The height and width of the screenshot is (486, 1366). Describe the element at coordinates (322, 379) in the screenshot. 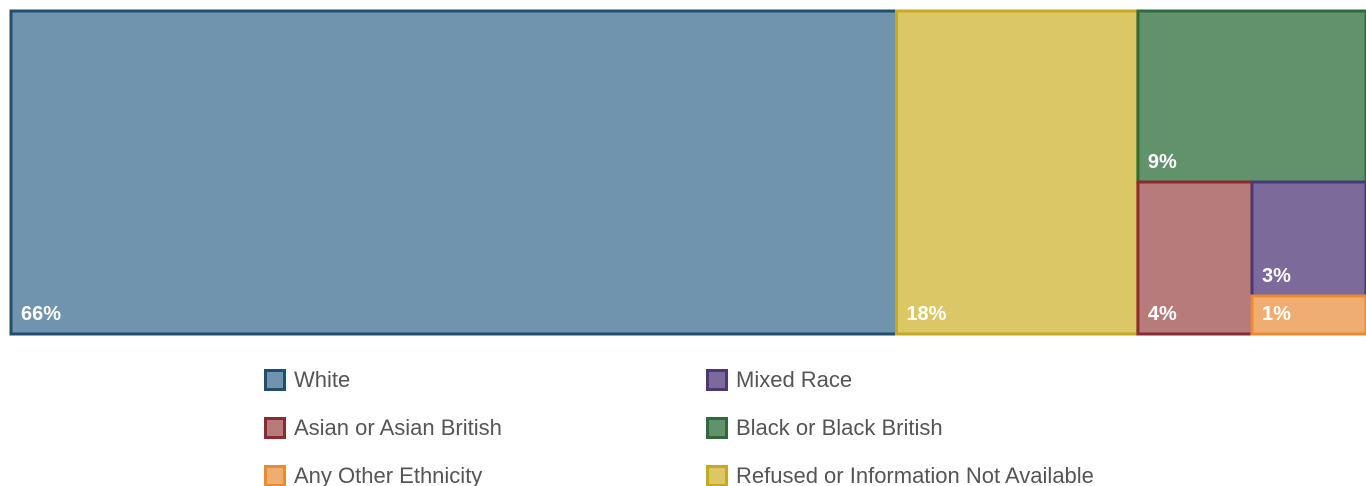

I see `legend-label: White` at that location.